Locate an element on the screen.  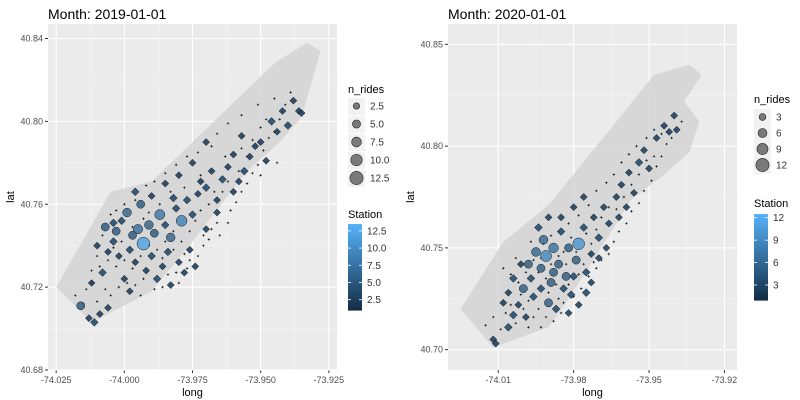
x-tick-label: -73.95 is located at coordinates (649, 380).